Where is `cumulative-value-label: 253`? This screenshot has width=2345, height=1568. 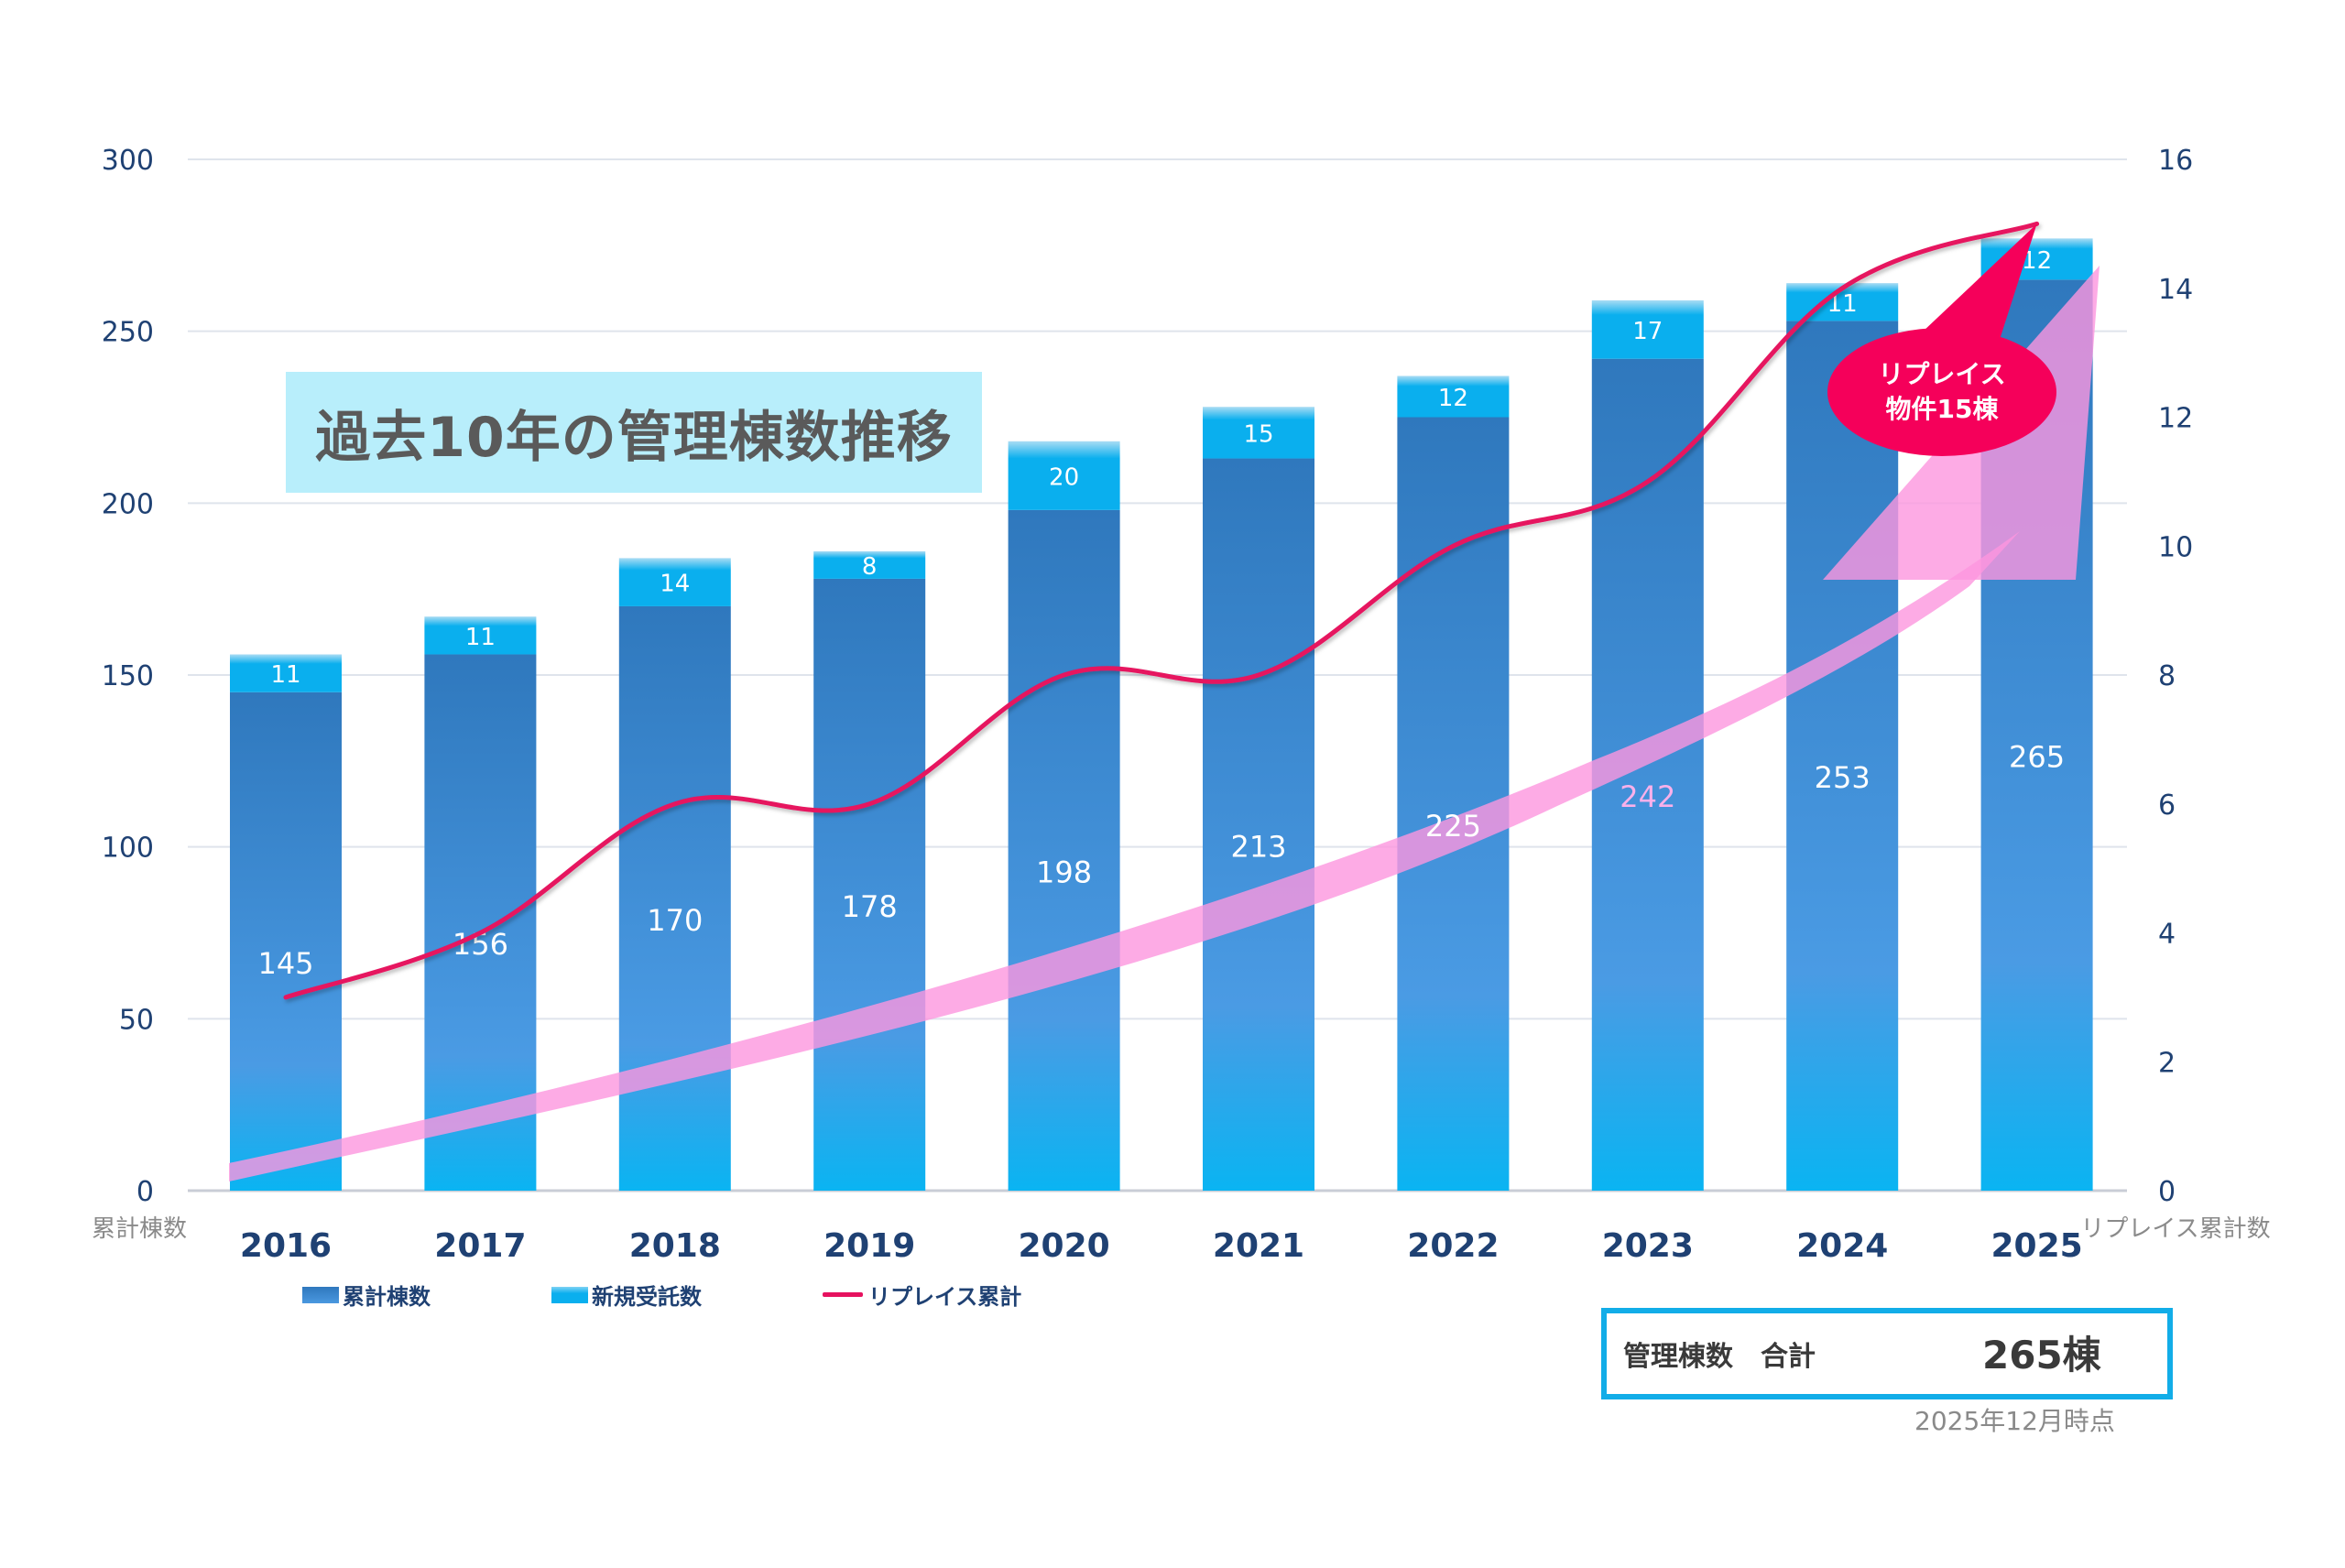
cumulative-value-label: 253 is located at coordinates (1843, 777).